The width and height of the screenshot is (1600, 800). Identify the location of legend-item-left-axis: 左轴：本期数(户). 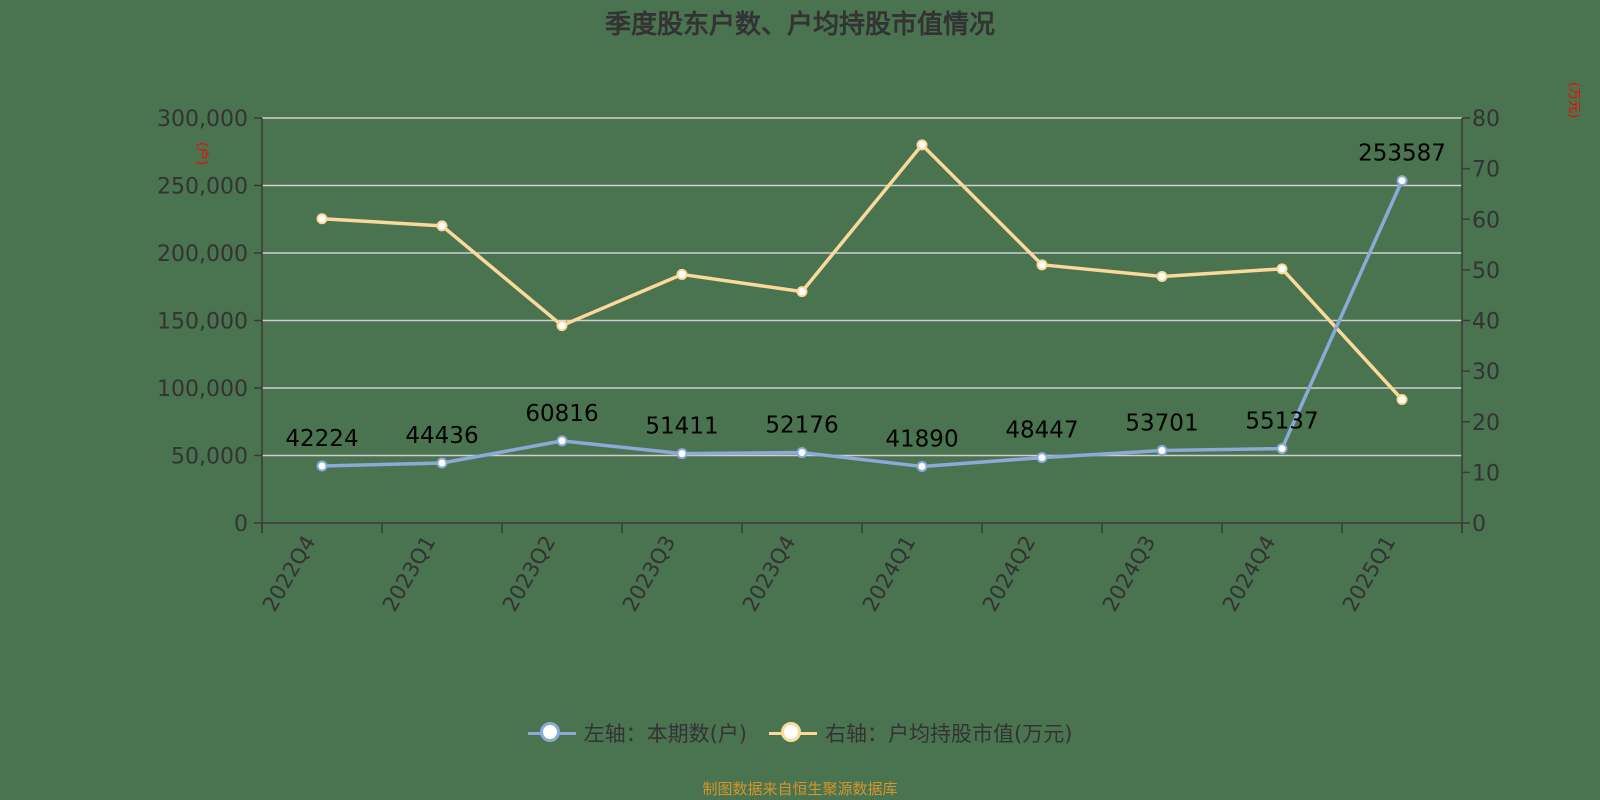
(637, 733).